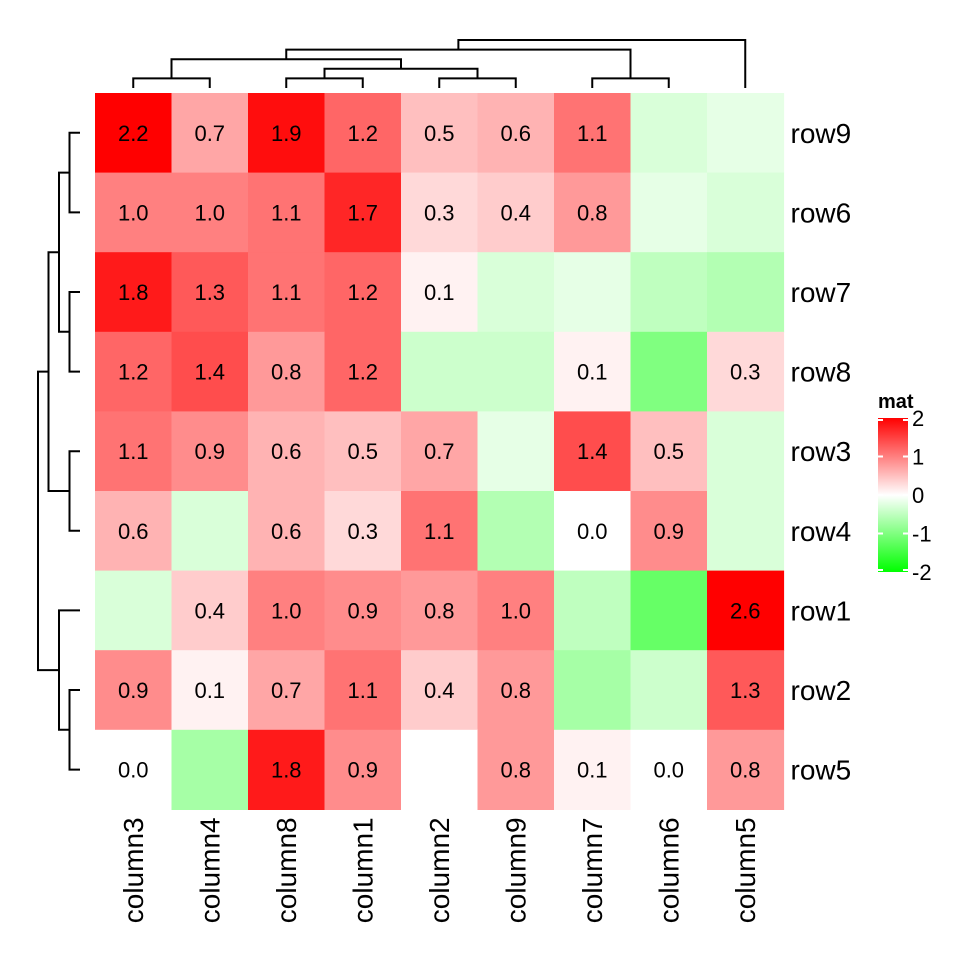  Describe the element at coordinates (821, 133) in the screenshot. I see `row-label: row9` at that location.